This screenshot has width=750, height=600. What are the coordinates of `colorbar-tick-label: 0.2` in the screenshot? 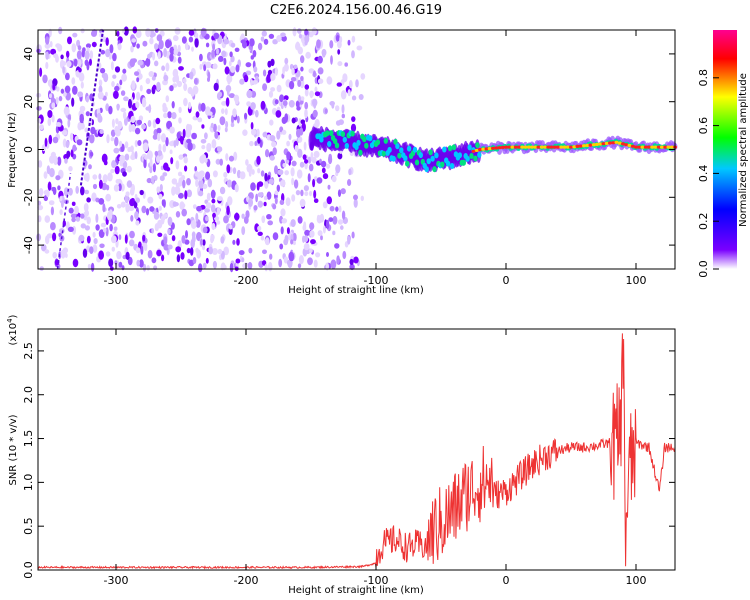 It's located at (703, 221).